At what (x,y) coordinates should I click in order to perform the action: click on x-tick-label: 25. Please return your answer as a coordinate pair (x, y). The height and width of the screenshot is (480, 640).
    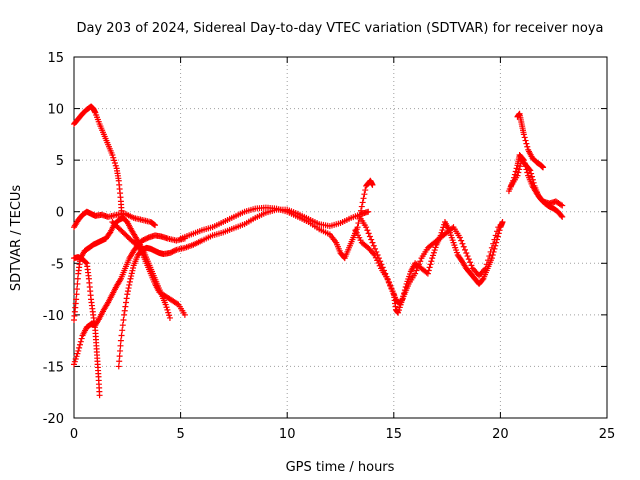
    Looking at the image, I should click on (607, 434).